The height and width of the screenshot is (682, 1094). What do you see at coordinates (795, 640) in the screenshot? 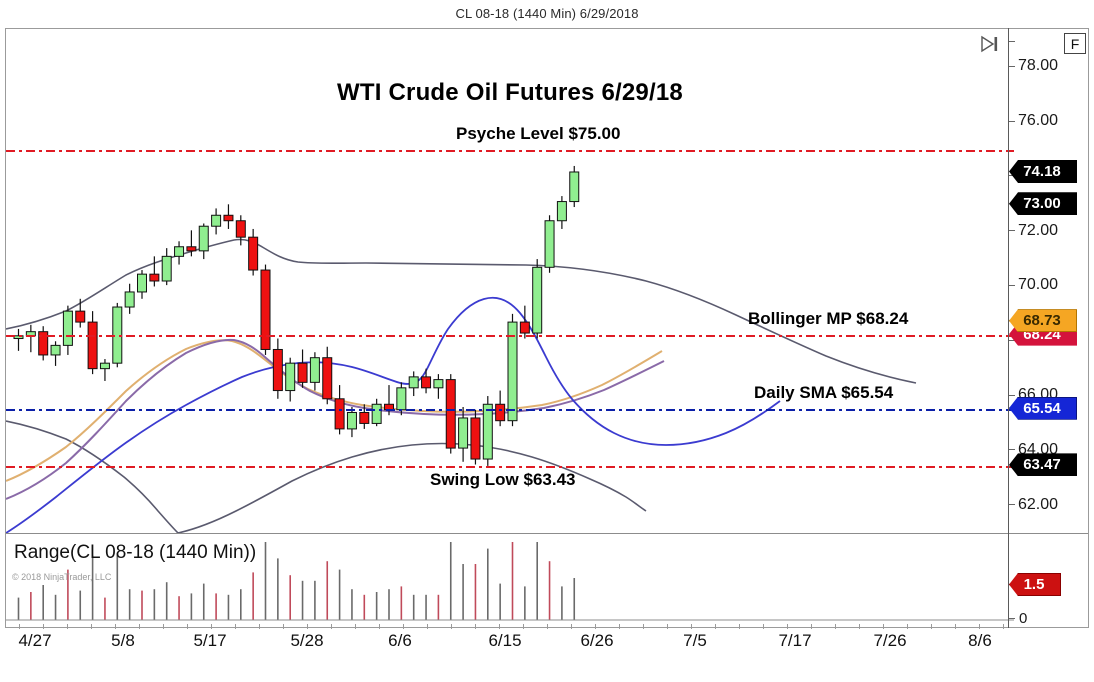
I see `date-axis-label: 7/17` at bounding box center [795, 640].